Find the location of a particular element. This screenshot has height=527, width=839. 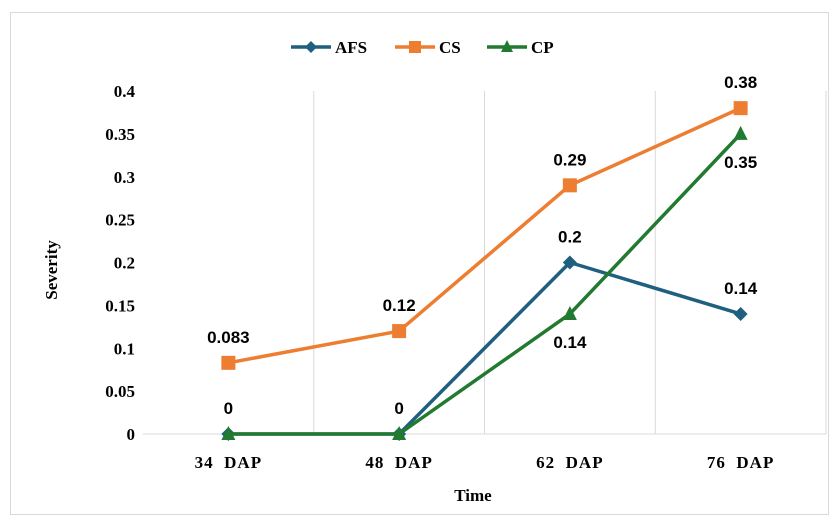

legend: AFS CS CP is located at coordinates (422, 47).